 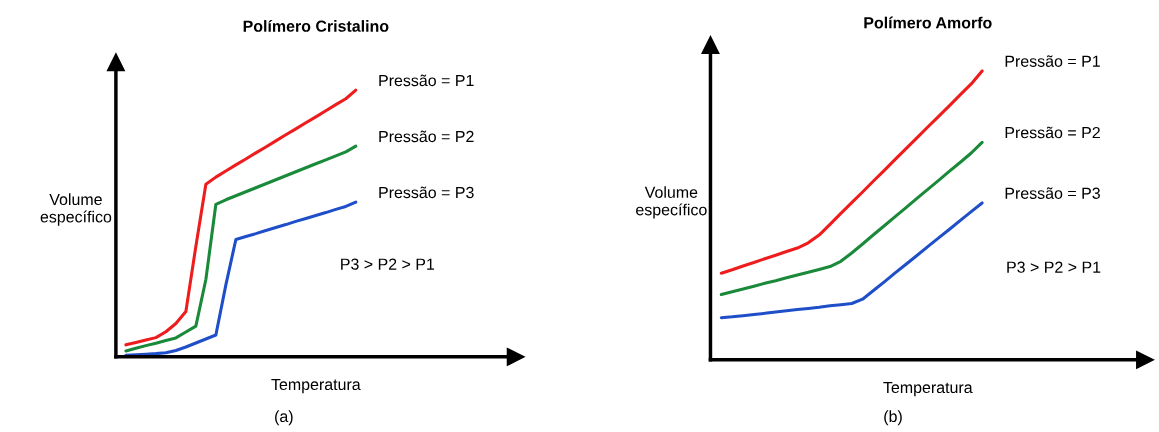 I want to click on chart-title: Polímero Amorfo, so click(x=928, y=22).